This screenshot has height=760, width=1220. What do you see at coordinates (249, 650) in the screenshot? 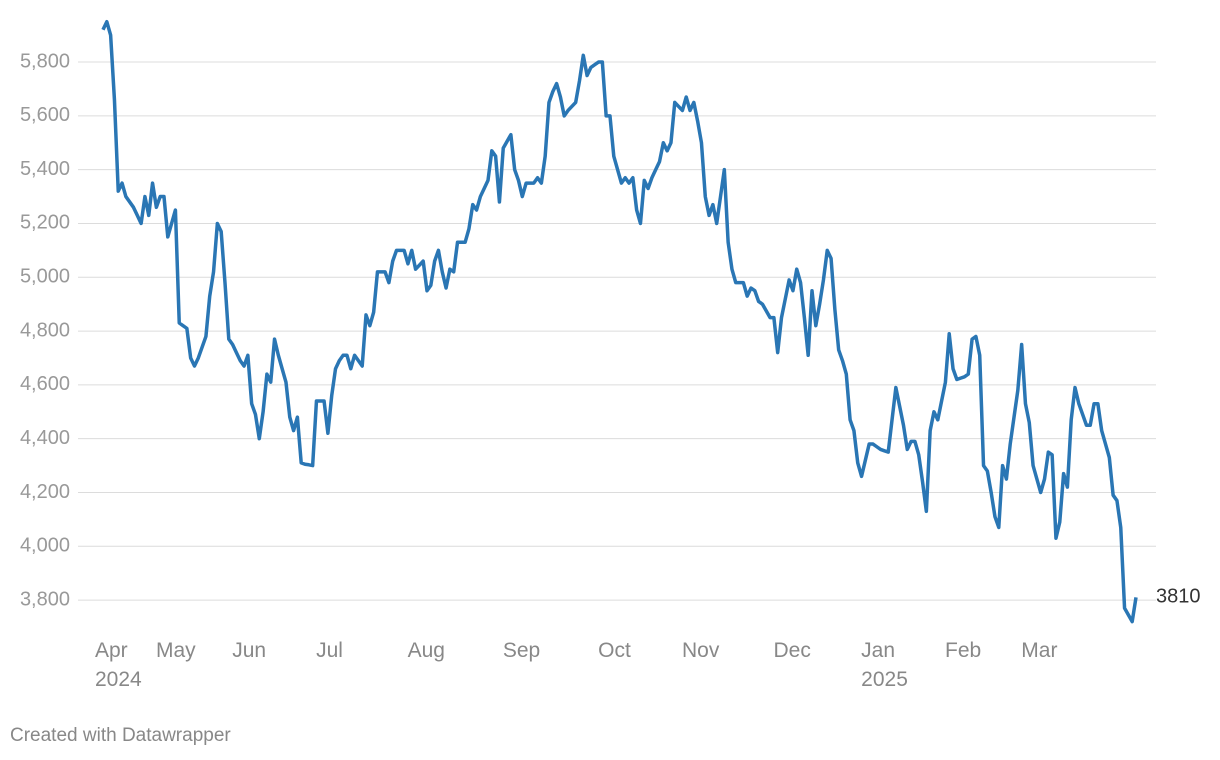
I see `x-tick-label: Jun` at bounding box center [249, 650].